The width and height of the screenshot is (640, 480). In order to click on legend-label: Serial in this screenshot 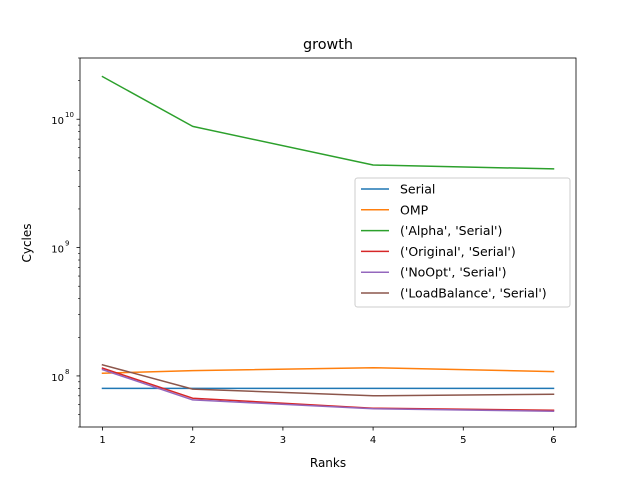, I will do `click(417, 189)`.